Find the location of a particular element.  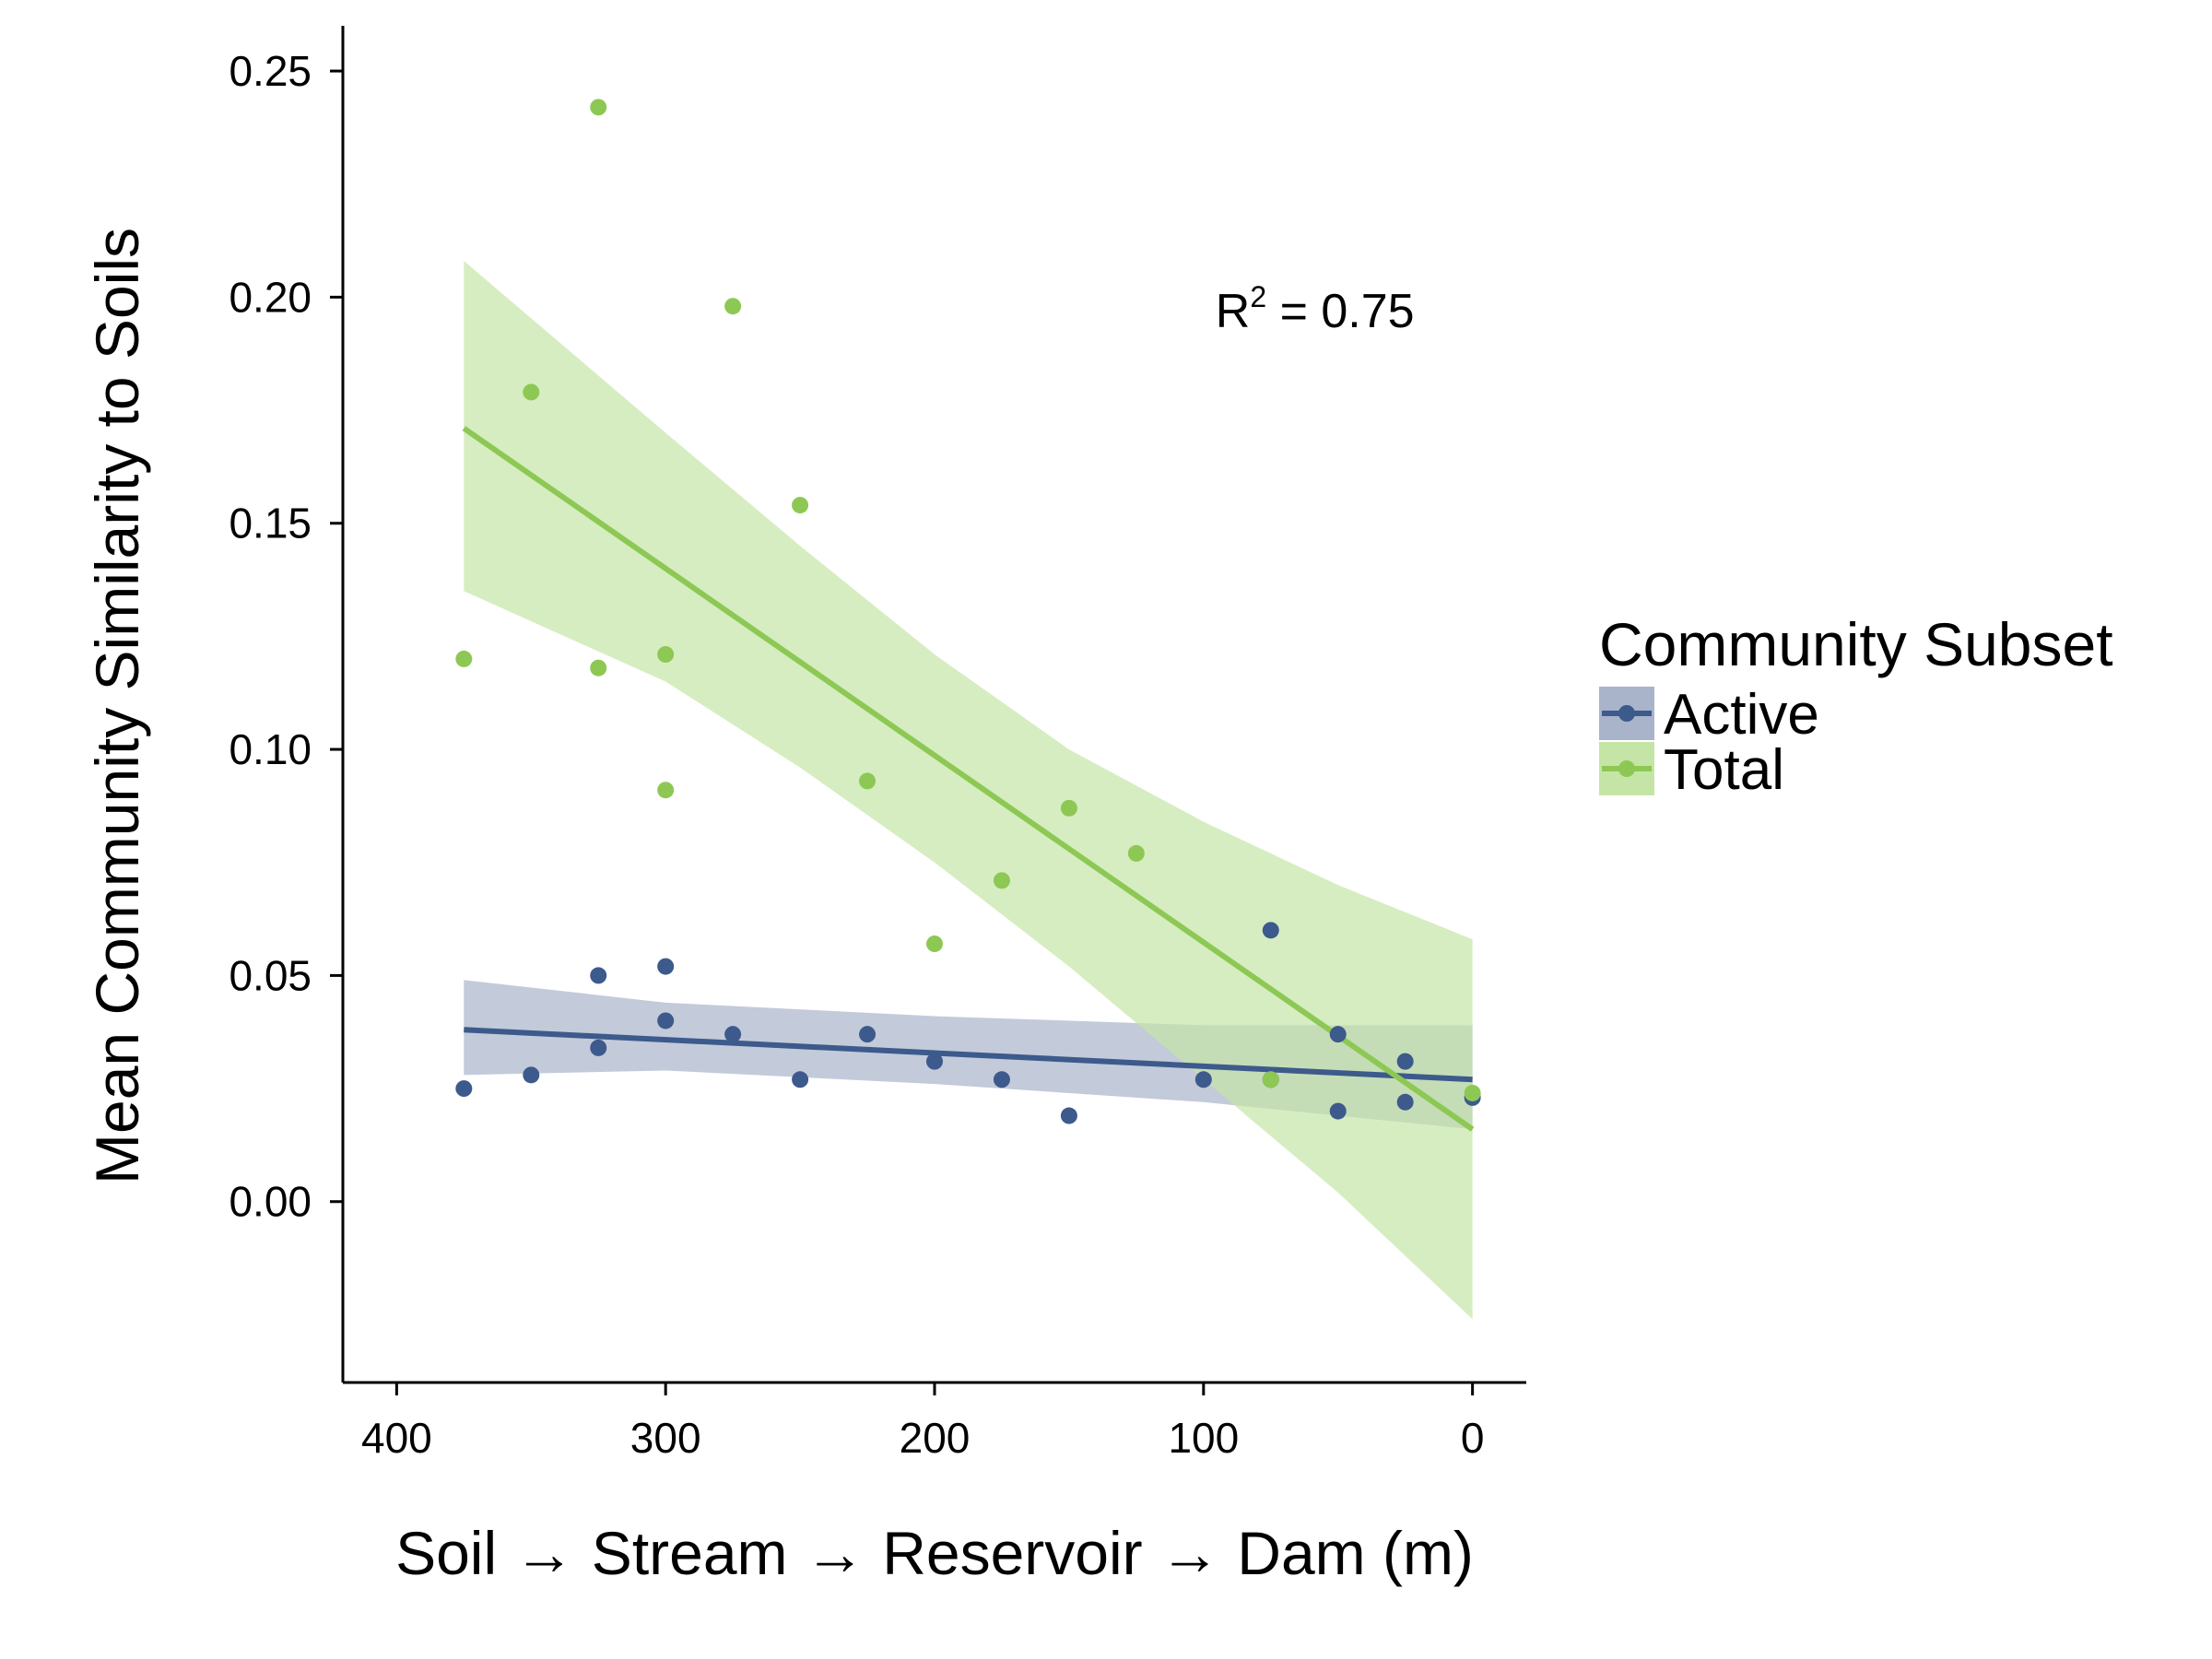

x-tick-label: 0 is located at coordinates (1473, 1438).